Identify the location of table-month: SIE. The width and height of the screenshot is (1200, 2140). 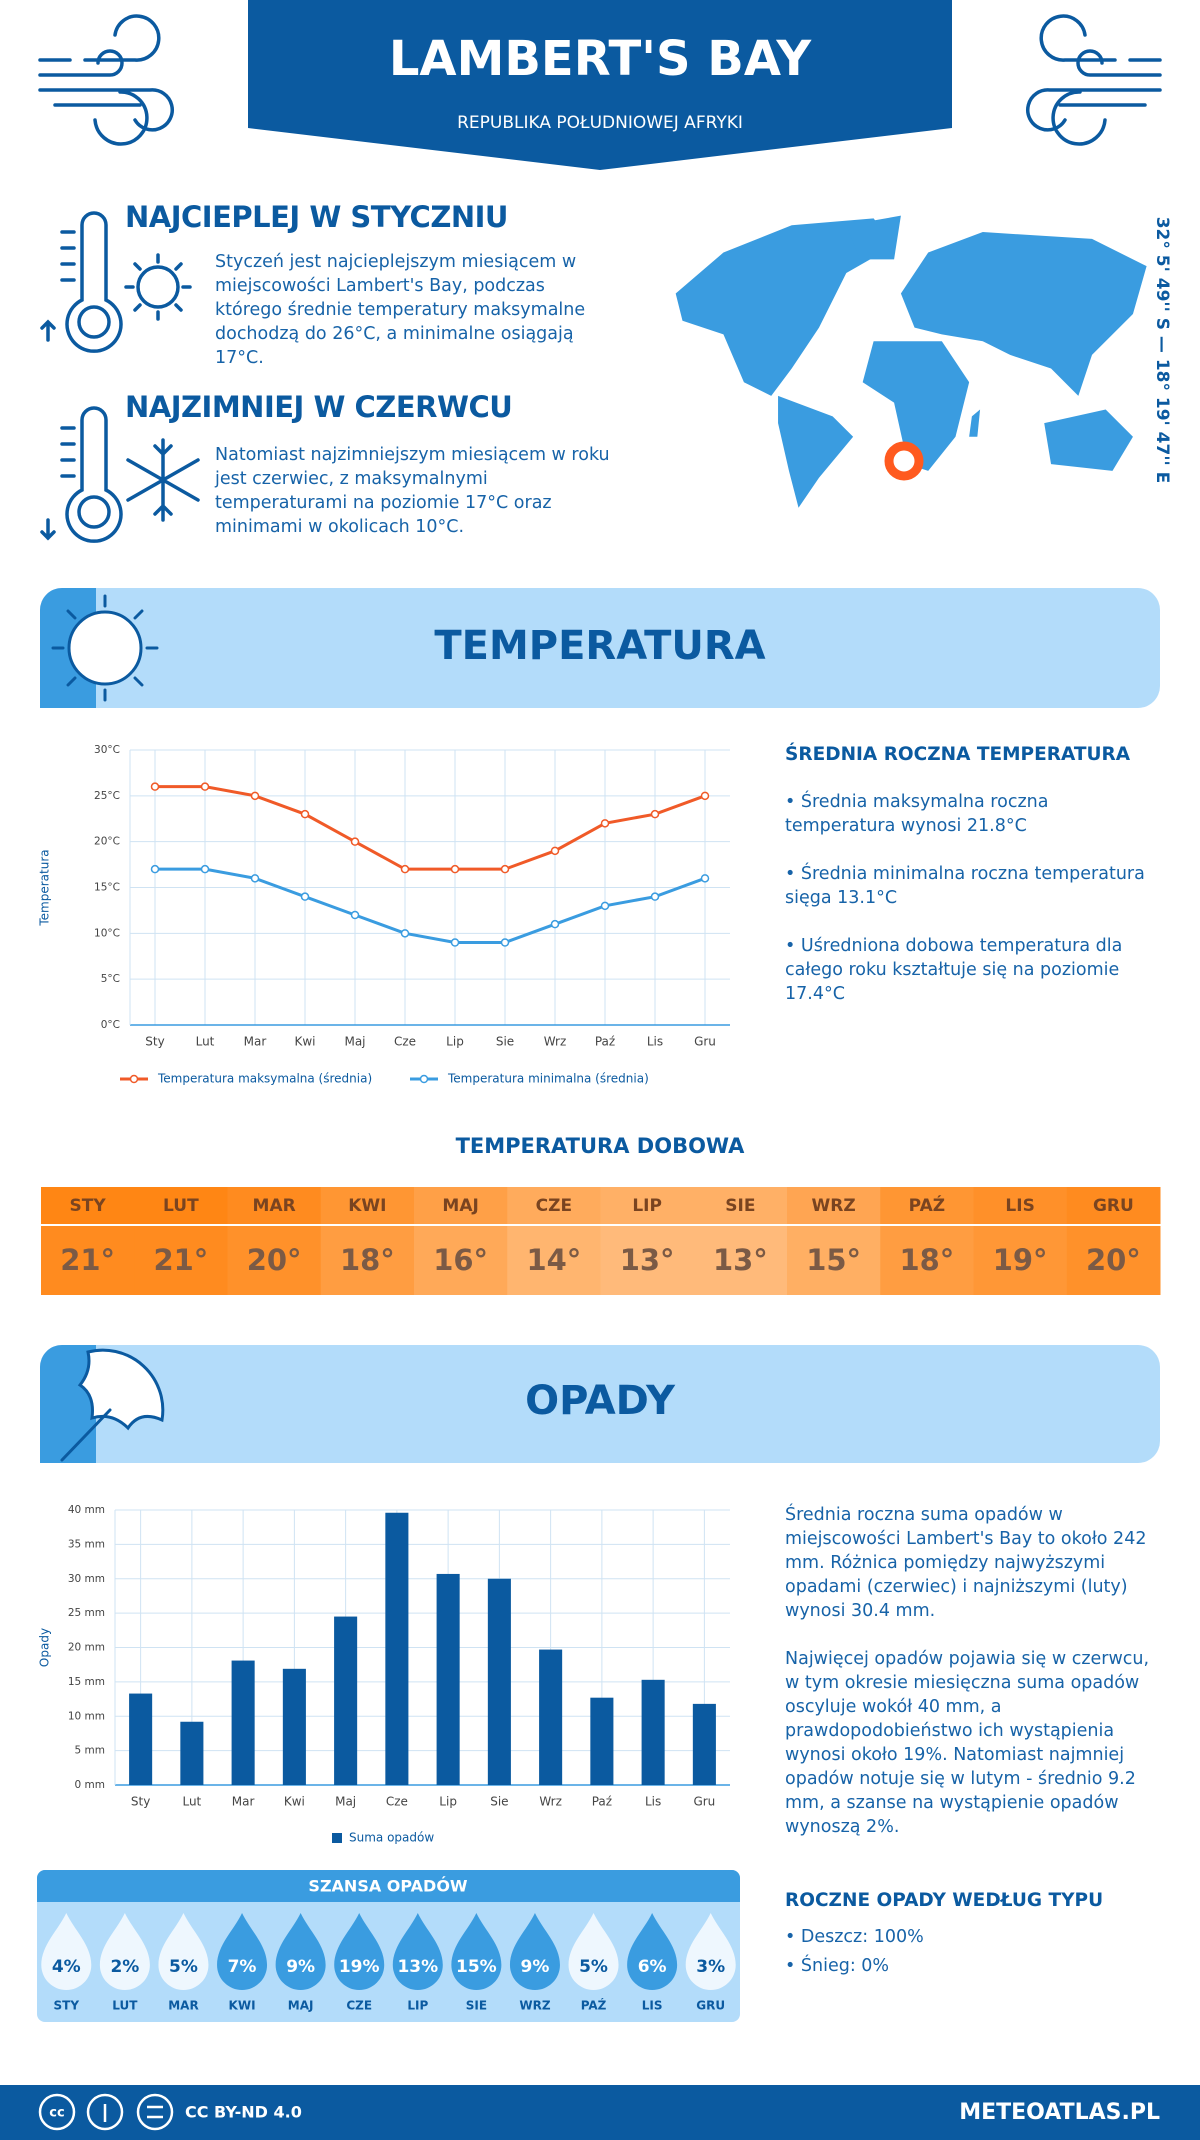
(740, 1206).